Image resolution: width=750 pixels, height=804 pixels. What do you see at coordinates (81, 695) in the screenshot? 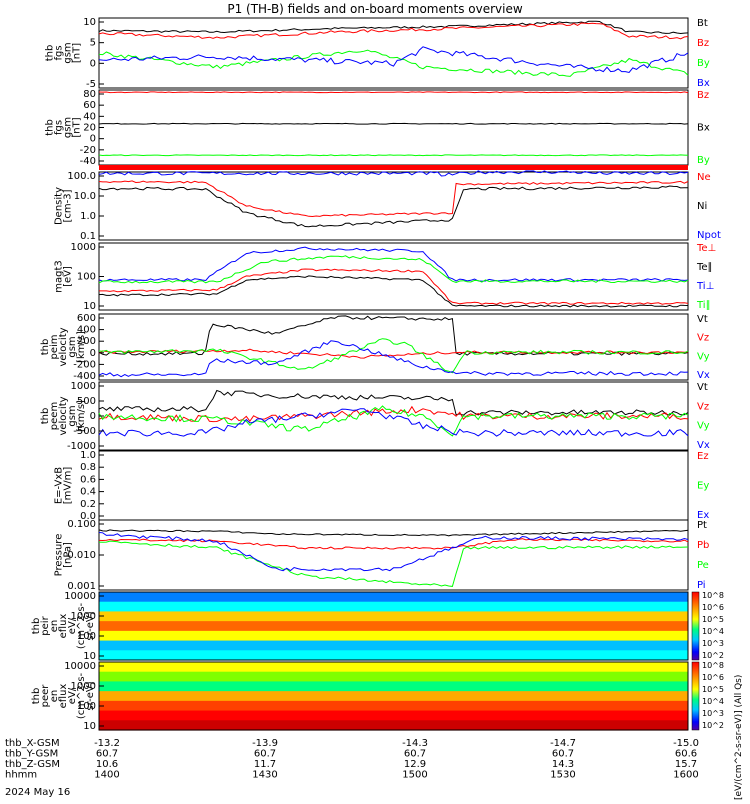
I see `y-axis-label-line: (cm^2-s-` at bounding box center [81, 695].